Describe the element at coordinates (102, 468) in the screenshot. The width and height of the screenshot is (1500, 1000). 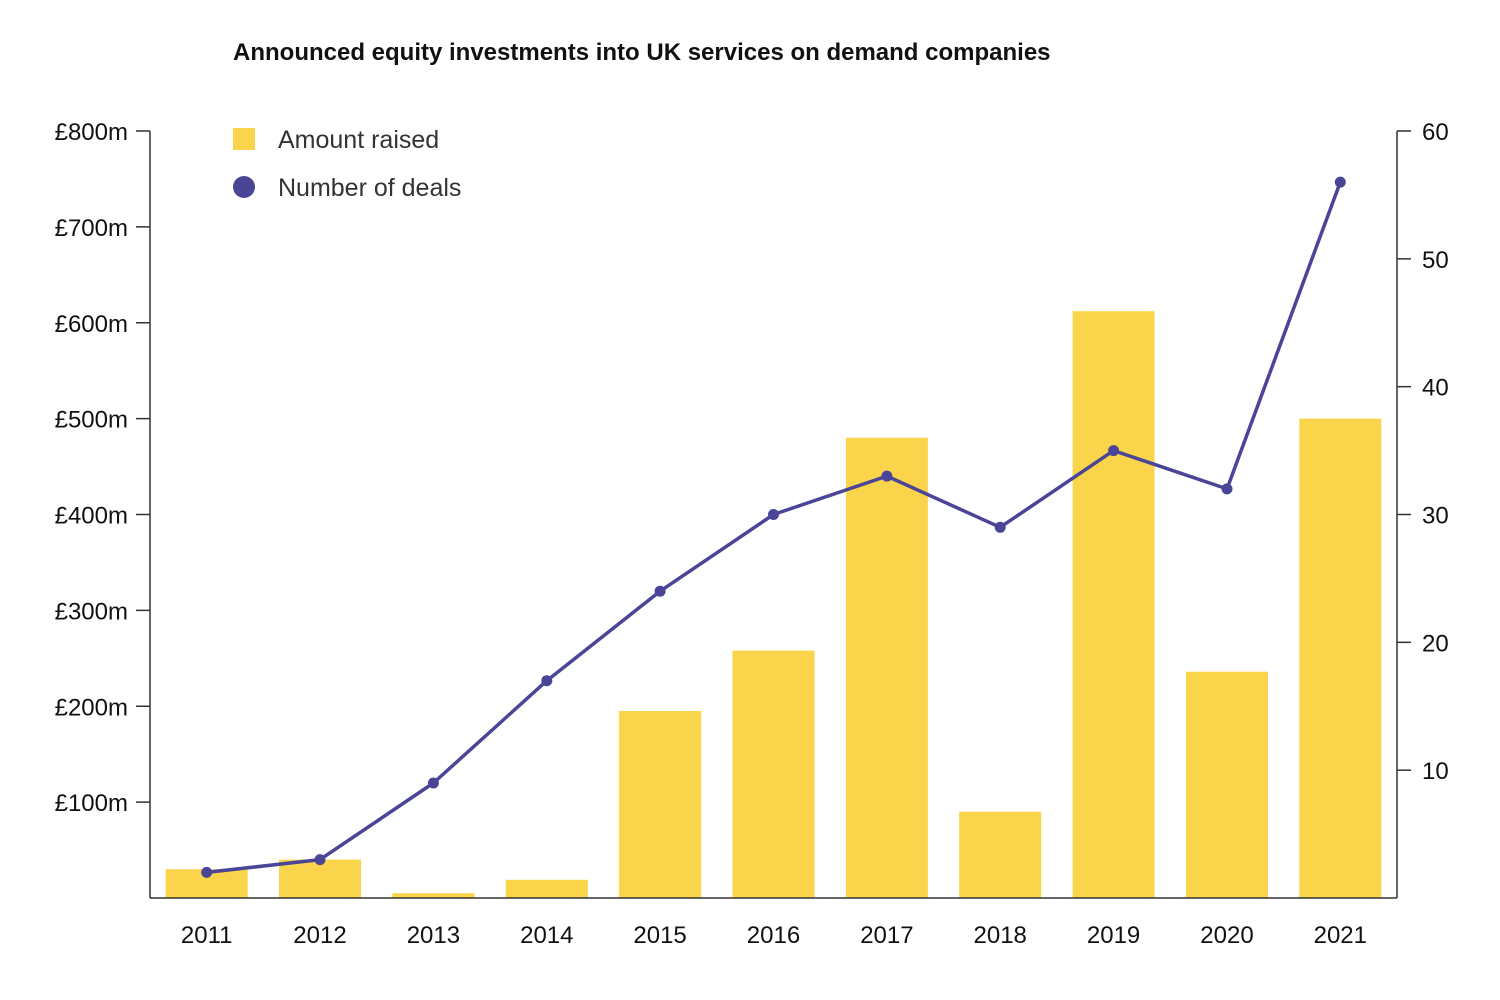
I see `left-axis-ticks: £100m £200m £300m £400m £500m £600m £700m £800m` at that location.